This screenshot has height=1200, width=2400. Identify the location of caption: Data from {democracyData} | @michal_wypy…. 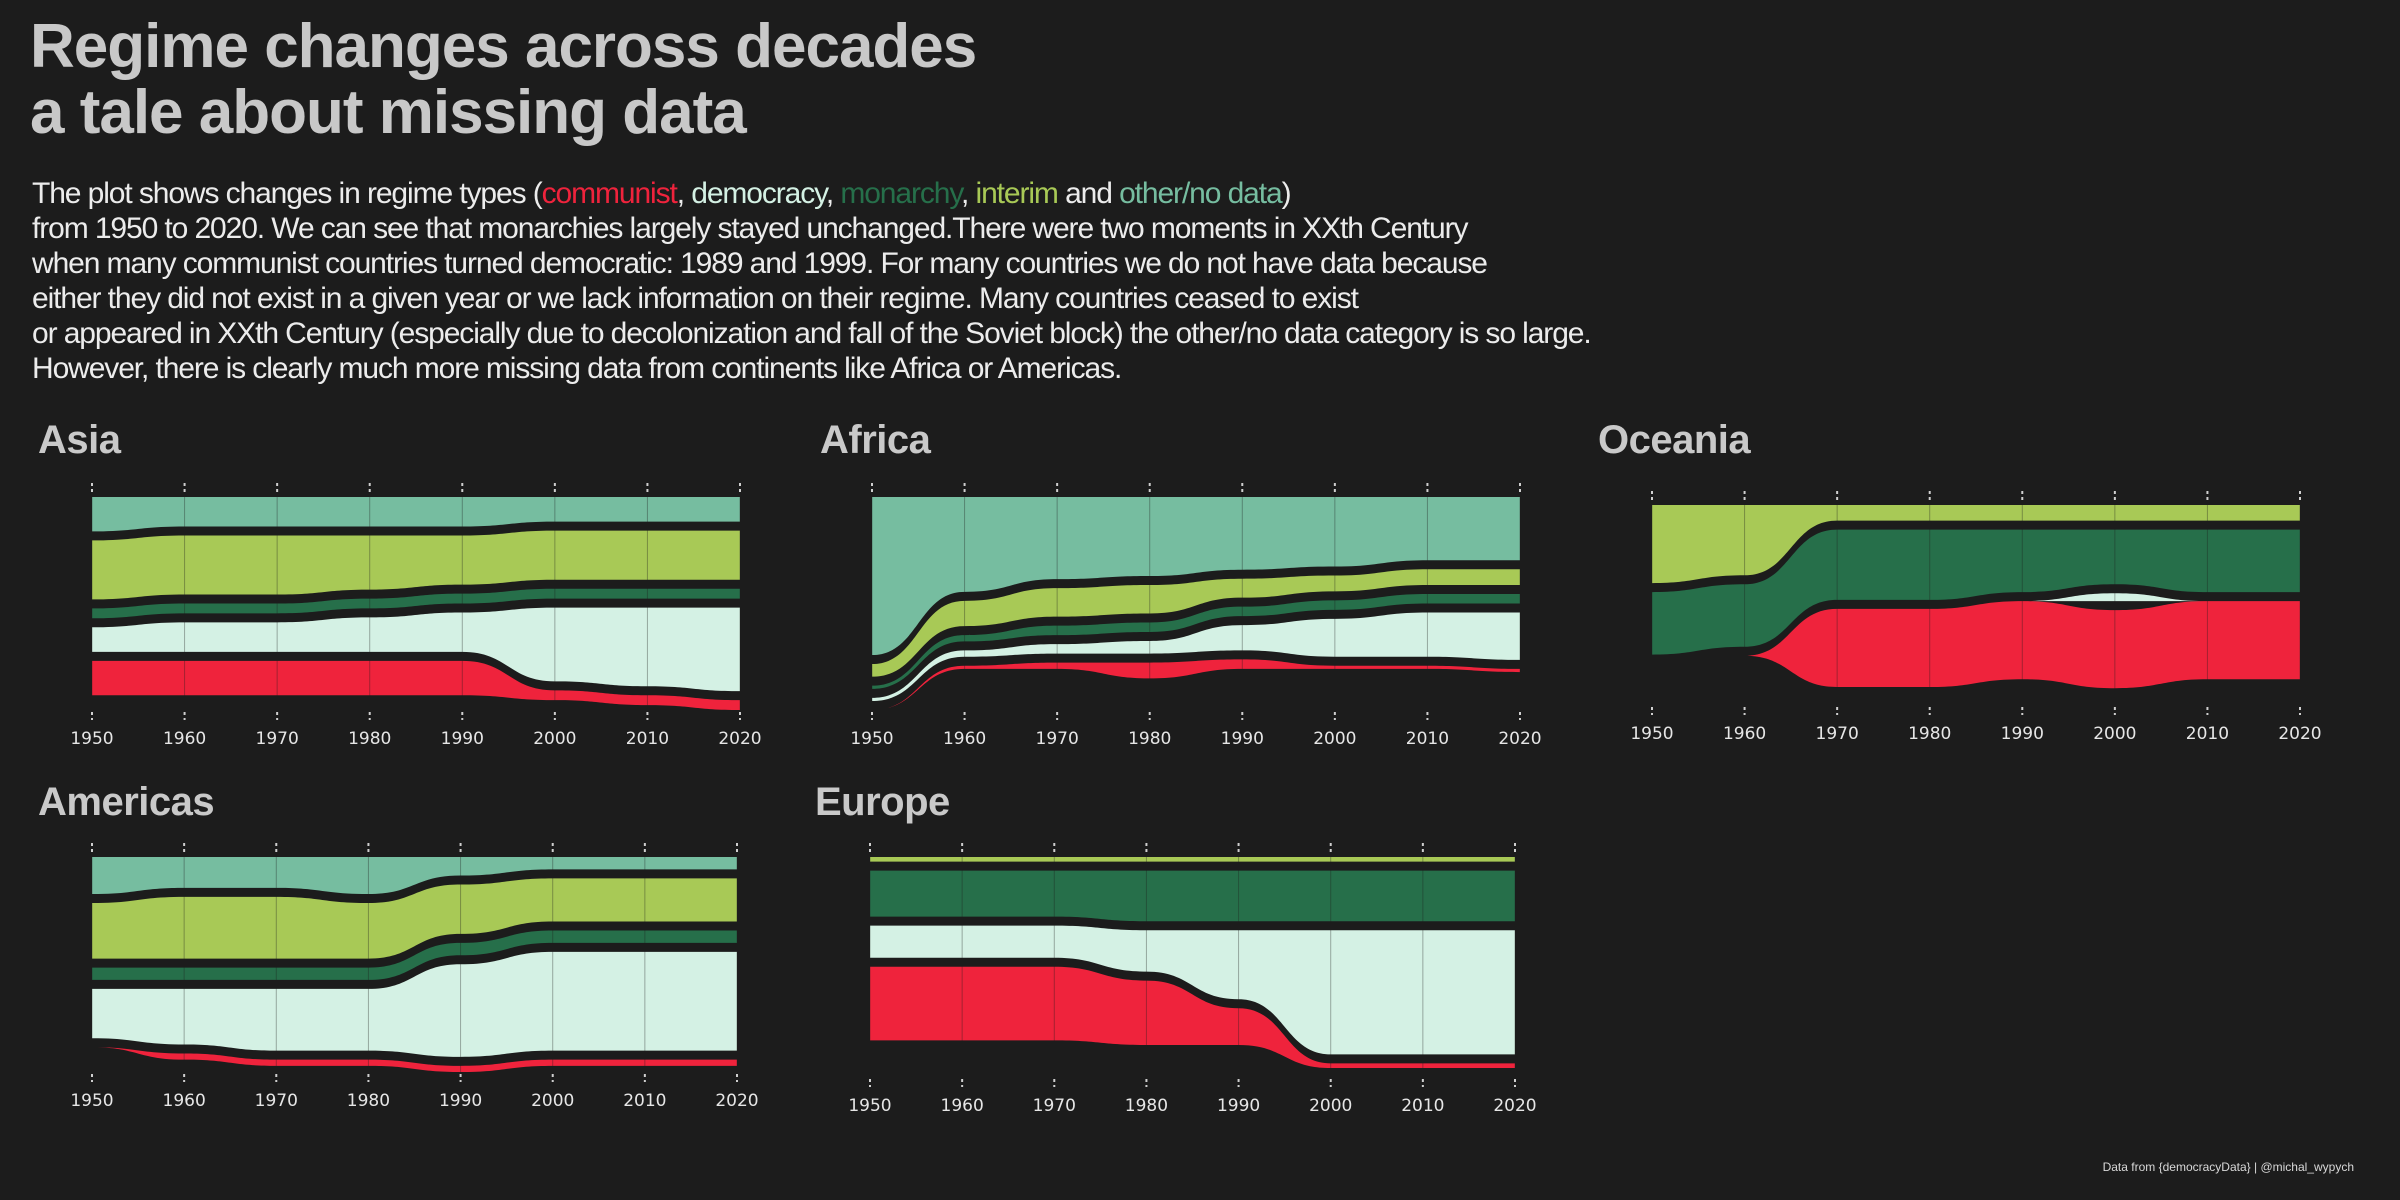
(2228, 1167).